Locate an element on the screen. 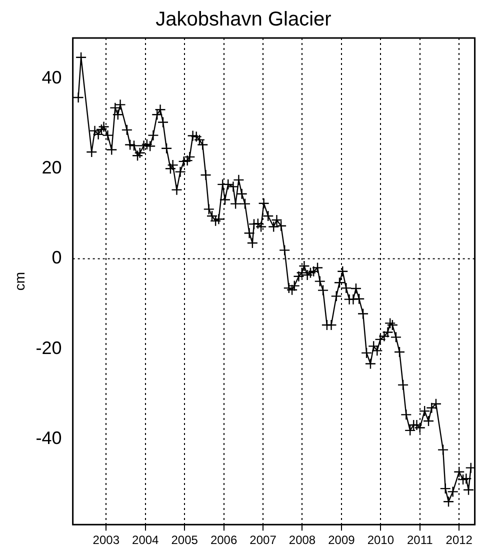  x-tick-label: 2006 is located at coordinates (224, 540).